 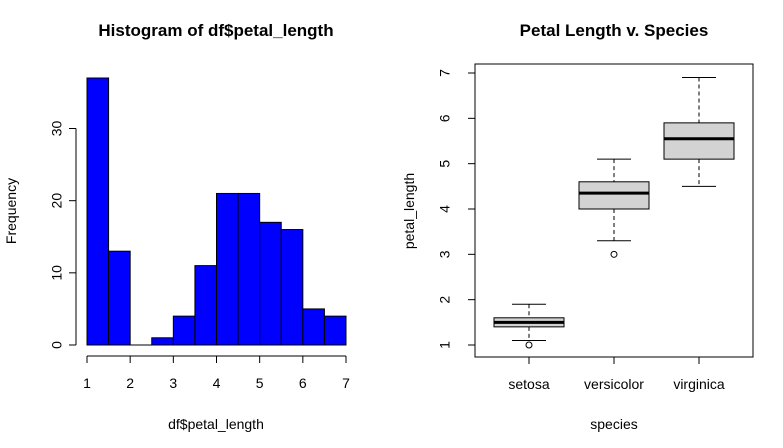 I want to click on histogram-x-tick-label-4: 5, so click(x=260, y=383).